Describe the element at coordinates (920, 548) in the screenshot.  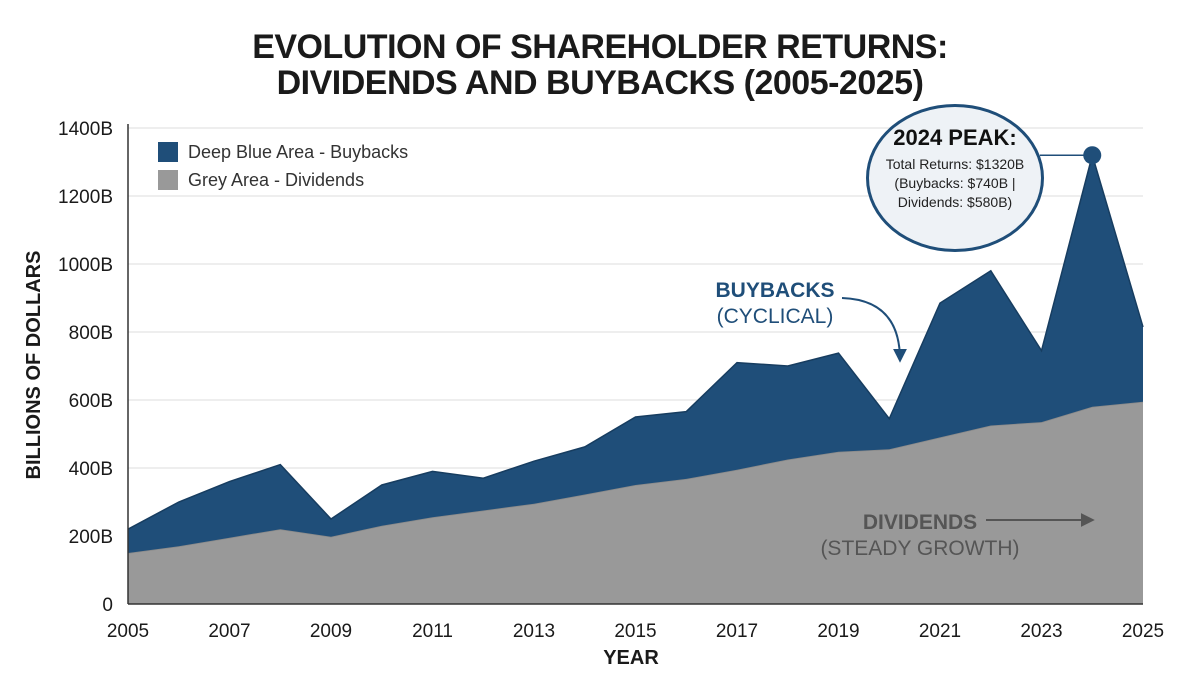
I see `dividends-annotation-subtitle: (STEADY GROWTH)` at that location.